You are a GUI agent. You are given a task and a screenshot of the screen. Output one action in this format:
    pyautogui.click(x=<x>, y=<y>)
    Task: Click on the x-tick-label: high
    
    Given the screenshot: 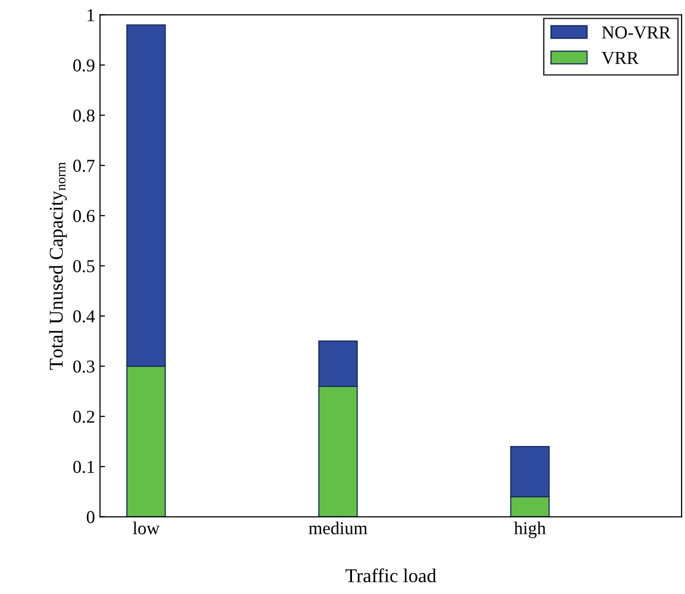 What is the action you would take?
    pyautogui.click(x=530, y=530)
    